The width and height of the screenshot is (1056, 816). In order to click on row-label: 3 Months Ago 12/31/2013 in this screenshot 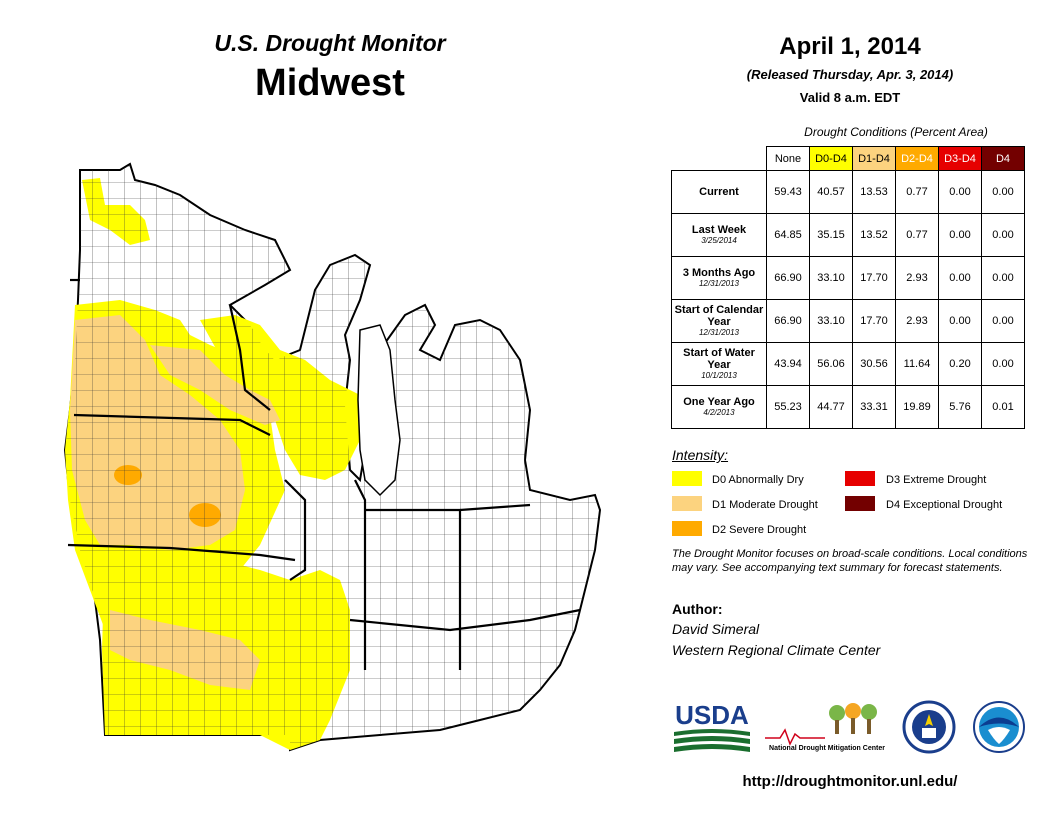, I will do `click(719, 278)`.